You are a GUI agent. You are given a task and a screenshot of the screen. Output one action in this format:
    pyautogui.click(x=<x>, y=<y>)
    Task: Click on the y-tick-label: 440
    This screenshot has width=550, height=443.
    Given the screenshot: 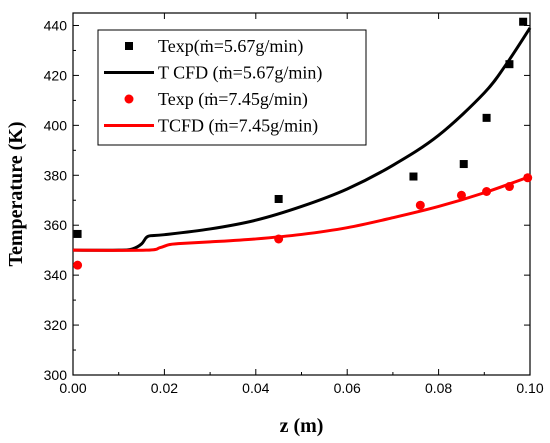 What is the action you would take?
    pyautogui.click(x=56, y=25)
    